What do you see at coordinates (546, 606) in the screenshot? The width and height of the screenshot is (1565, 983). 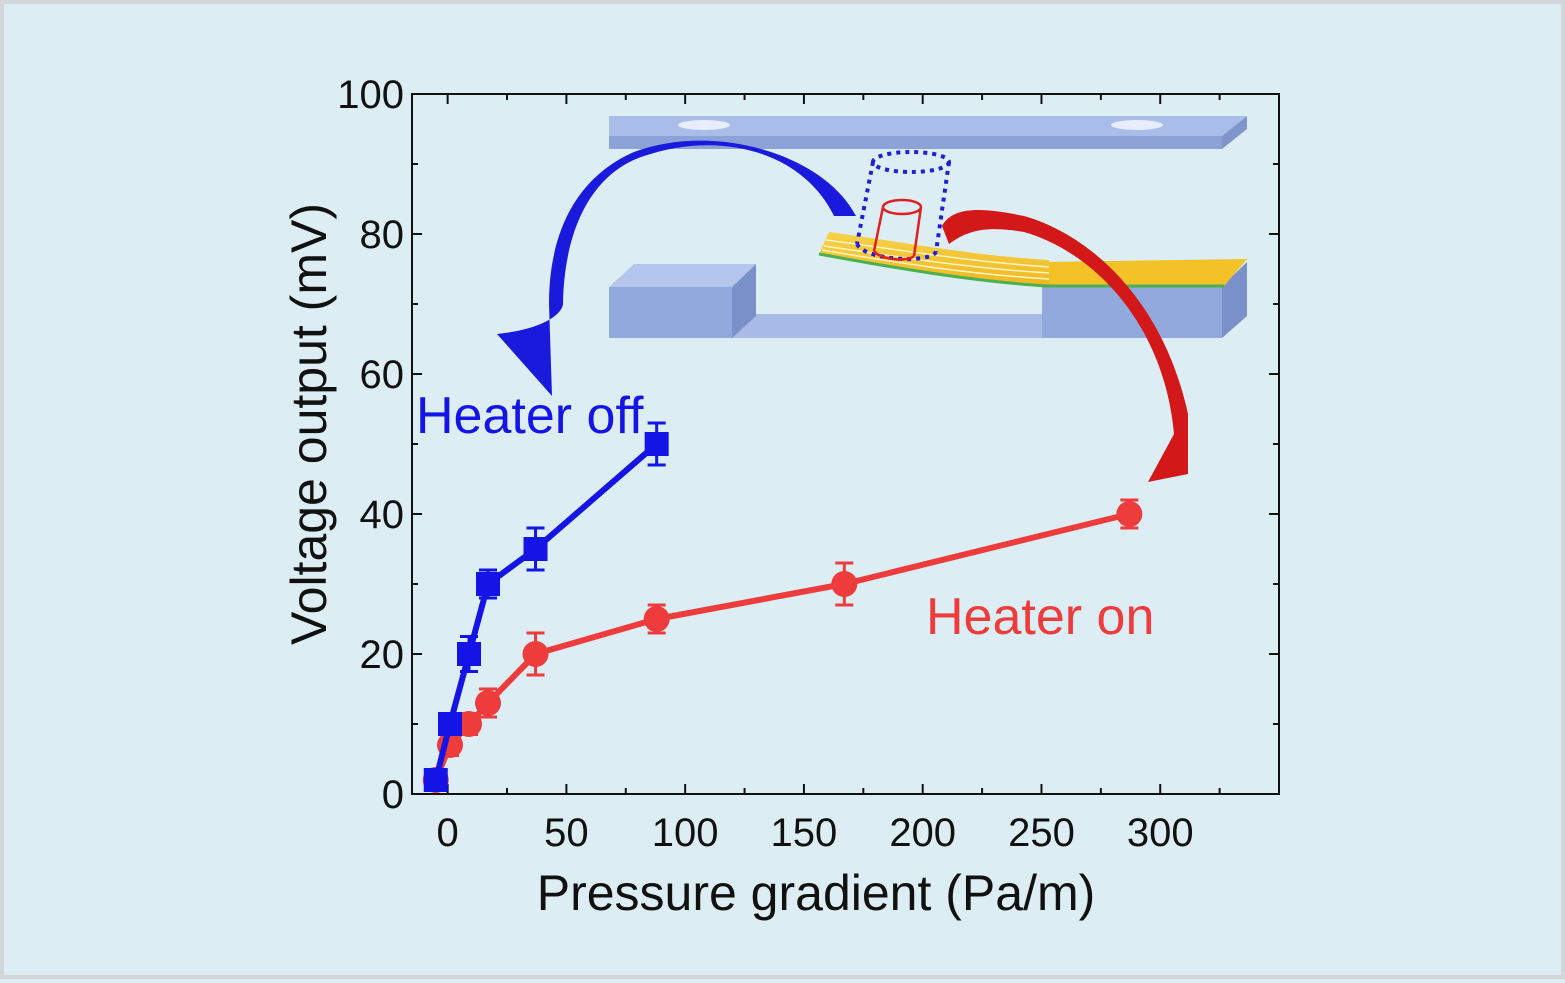 I see `series-heater-off` at bounding box center [546, 606].